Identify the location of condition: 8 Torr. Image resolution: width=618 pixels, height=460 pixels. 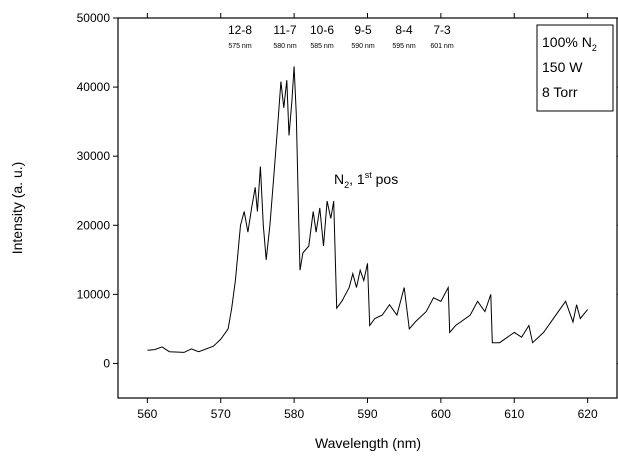
(560, 92).